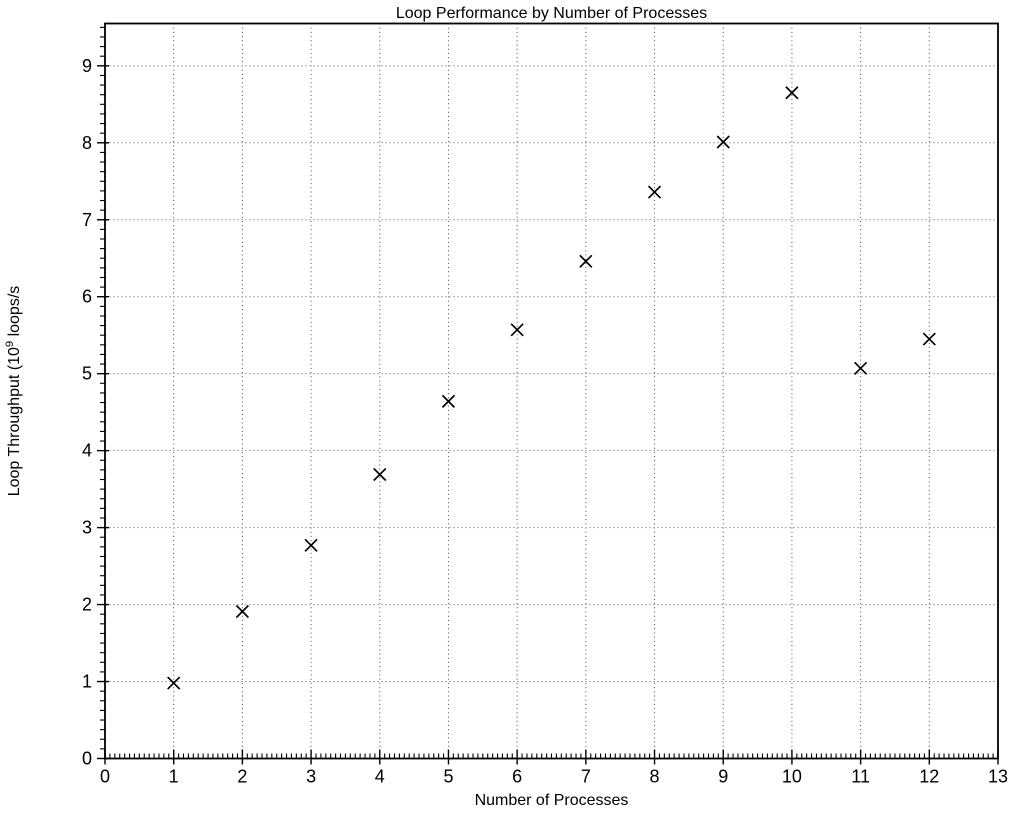 The height and width of the screenshot is (821, 1022). I want to click on x-tick-label: 1, so click(174, 777).